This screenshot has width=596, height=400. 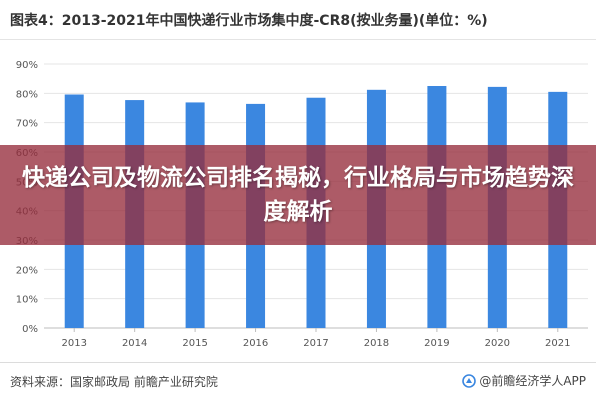 What do you see at coordinates (27, 65) in the screenshot?
I see `y-tick-label: 90%` at bounding box center [27, 65].